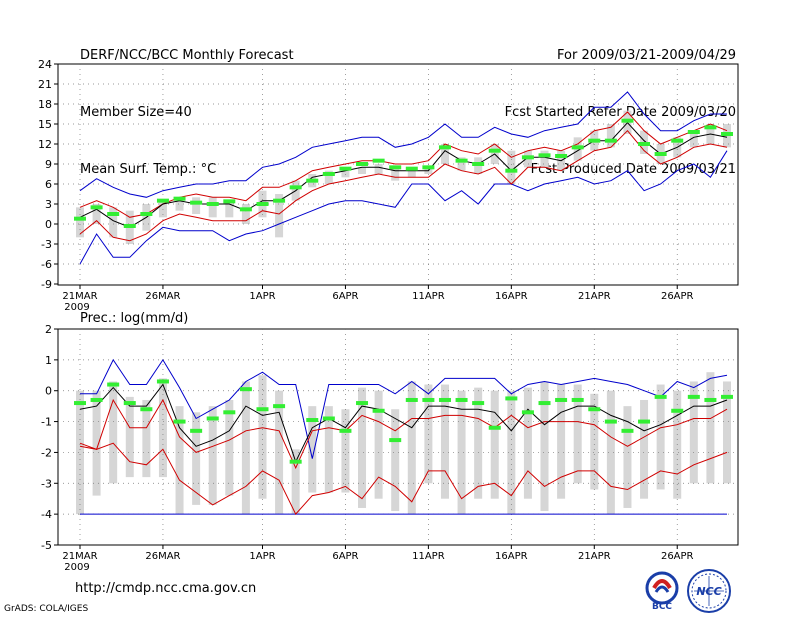 This screenshot has width=800, height=618. I want to click on temp-xtick-label: 16APR, so click(511, 296).